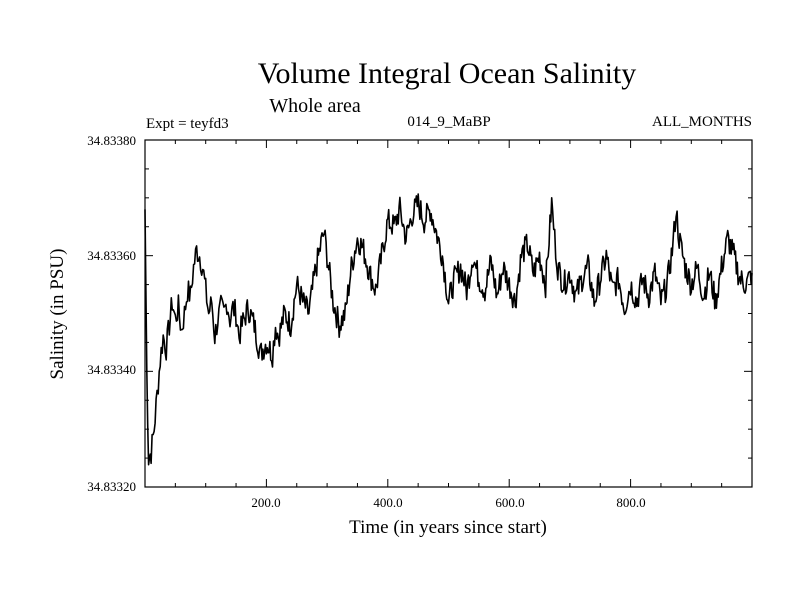 The image size is (800, 600). What do you see at coordinates (187, 124) in the screenshot?
I see `experiment-label: Expt = teyfd3` at bounding box center [187, 124].